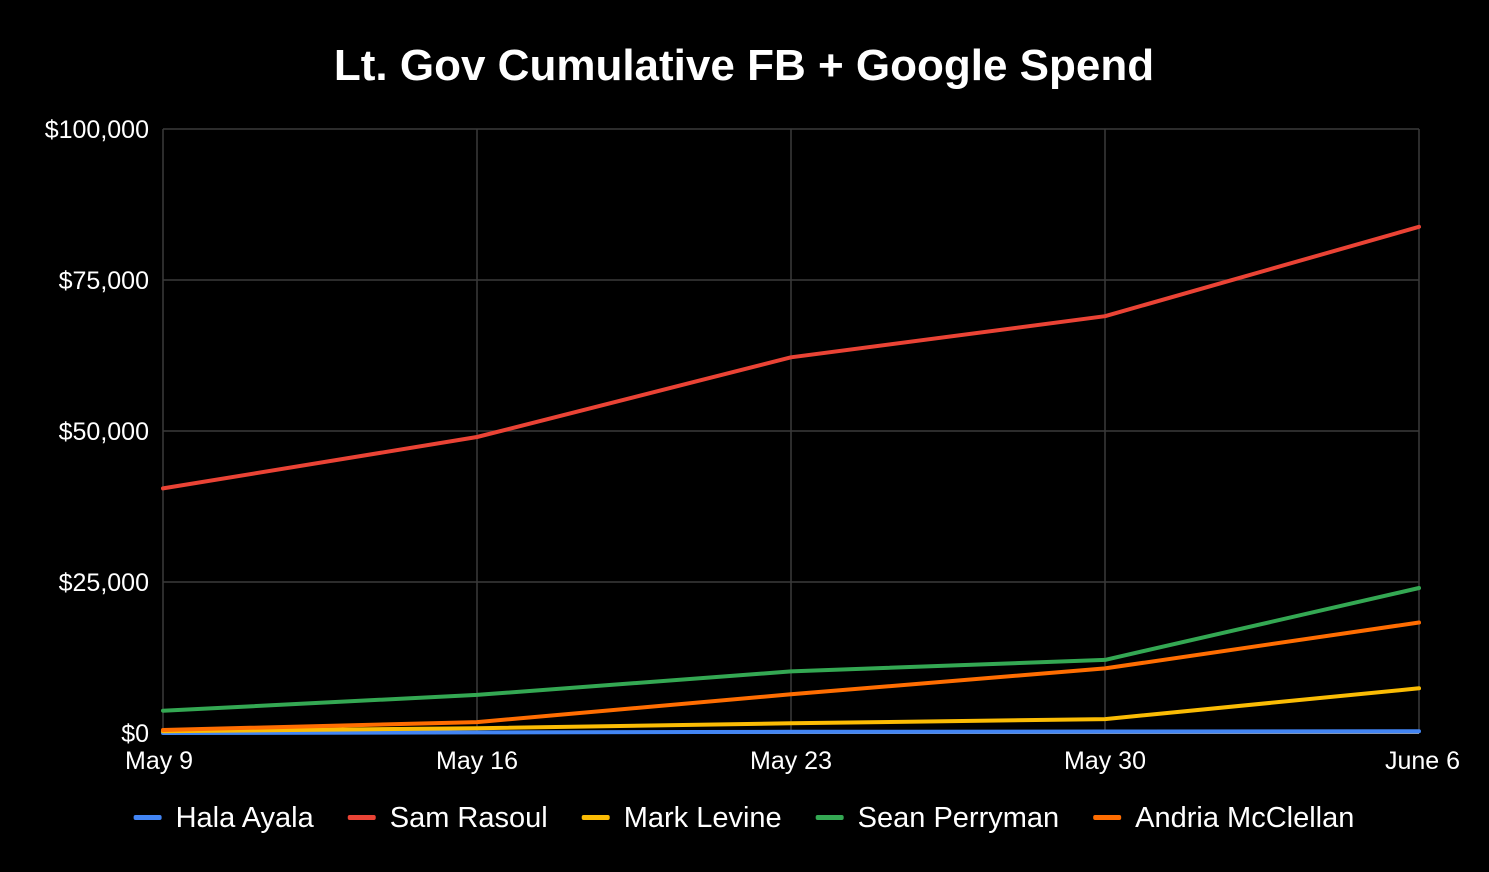 This screenshot has width=1489, height=872. What do you see at coordinates (97, 130) in the screenshot?
I see `y-tick-label: $100,000` at bounding box center [97, 130].